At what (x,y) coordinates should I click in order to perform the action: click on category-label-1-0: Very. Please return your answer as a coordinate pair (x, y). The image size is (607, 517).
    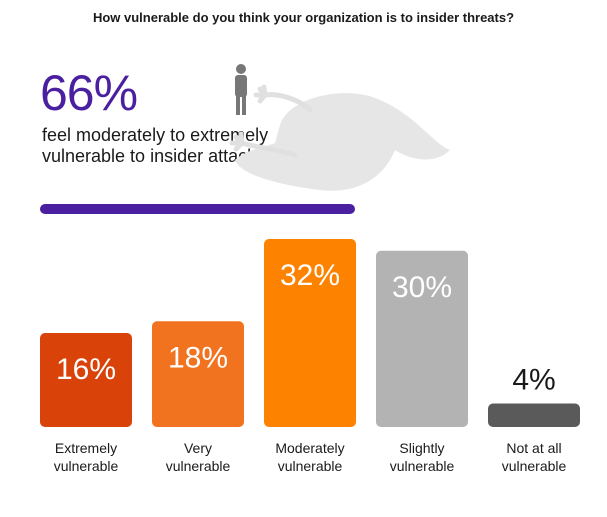
    Looking at the image, I should click on (198, 448).